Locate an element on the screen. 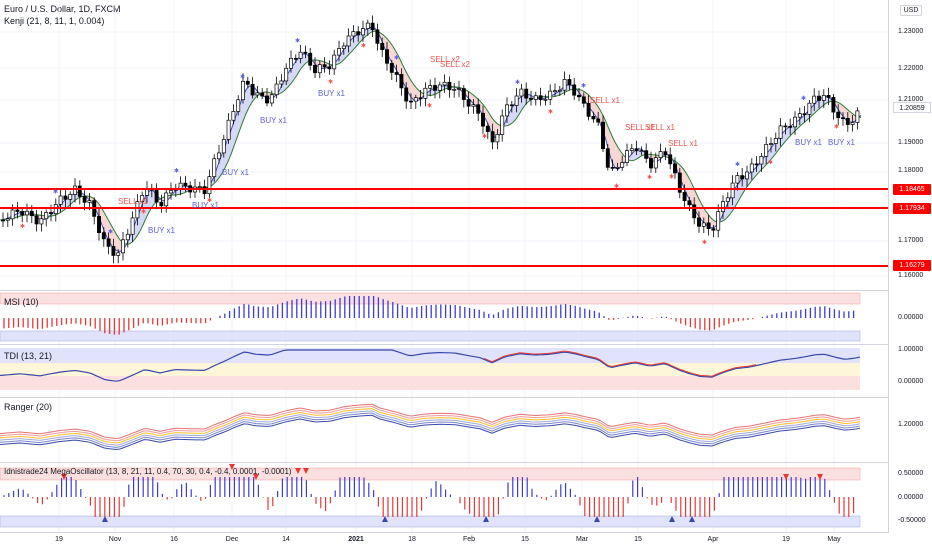  currency-button: USD is located at coordinates (911, 10).